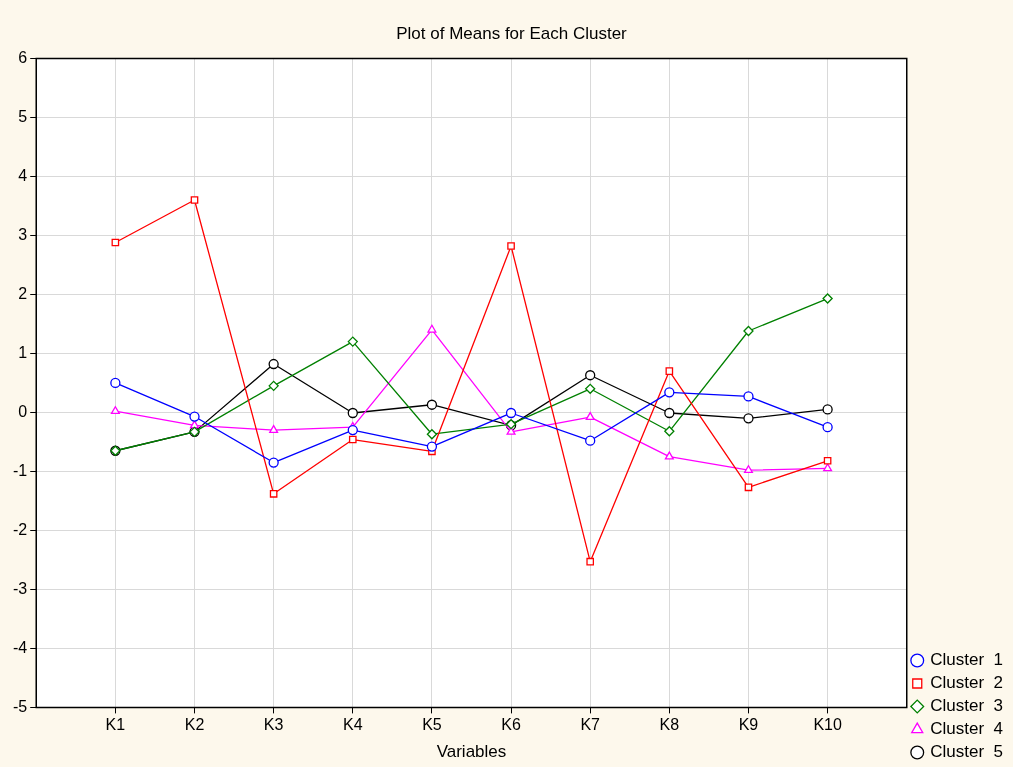 The height and width of the screenshot is (767, 1013). What do you see at coordinates (23, 411) in the screenshot?
I see `y-tick-label: 0` at bounding box center [23, 411].